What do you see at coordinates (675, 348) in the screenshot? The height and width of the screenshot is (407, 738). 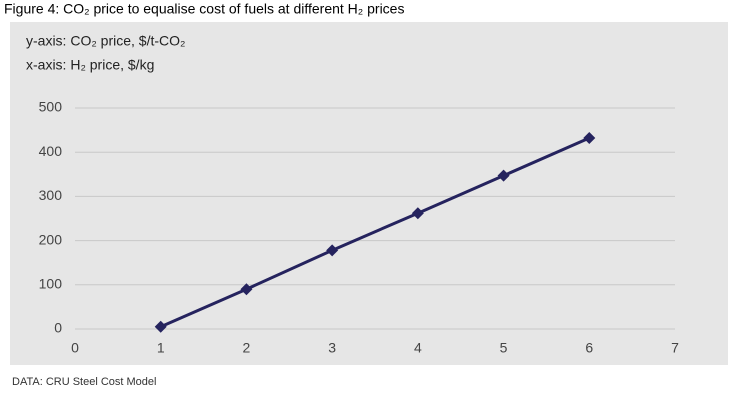 I see `x-tick-label: 7` at bounding box center [675, 348].